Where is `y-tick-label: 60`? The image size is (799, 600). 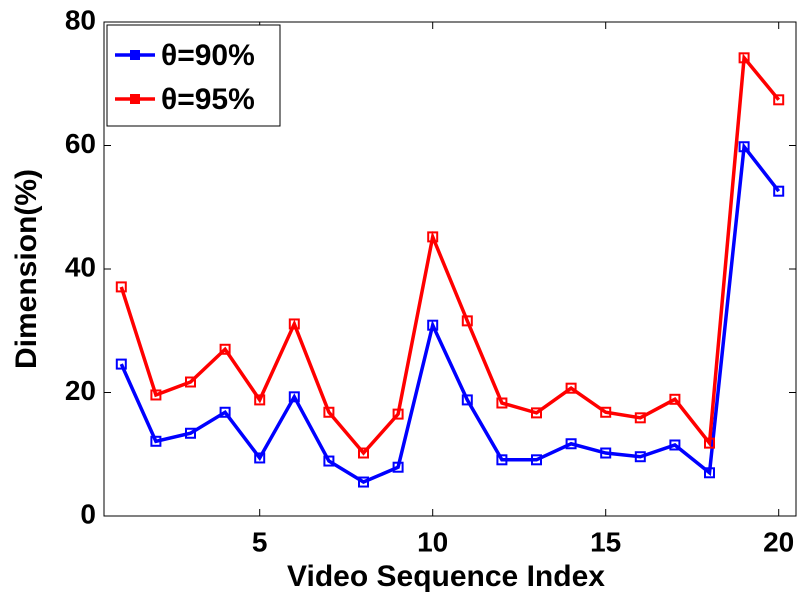
y-tick-label: 60 is located at coordinates (80, 143).